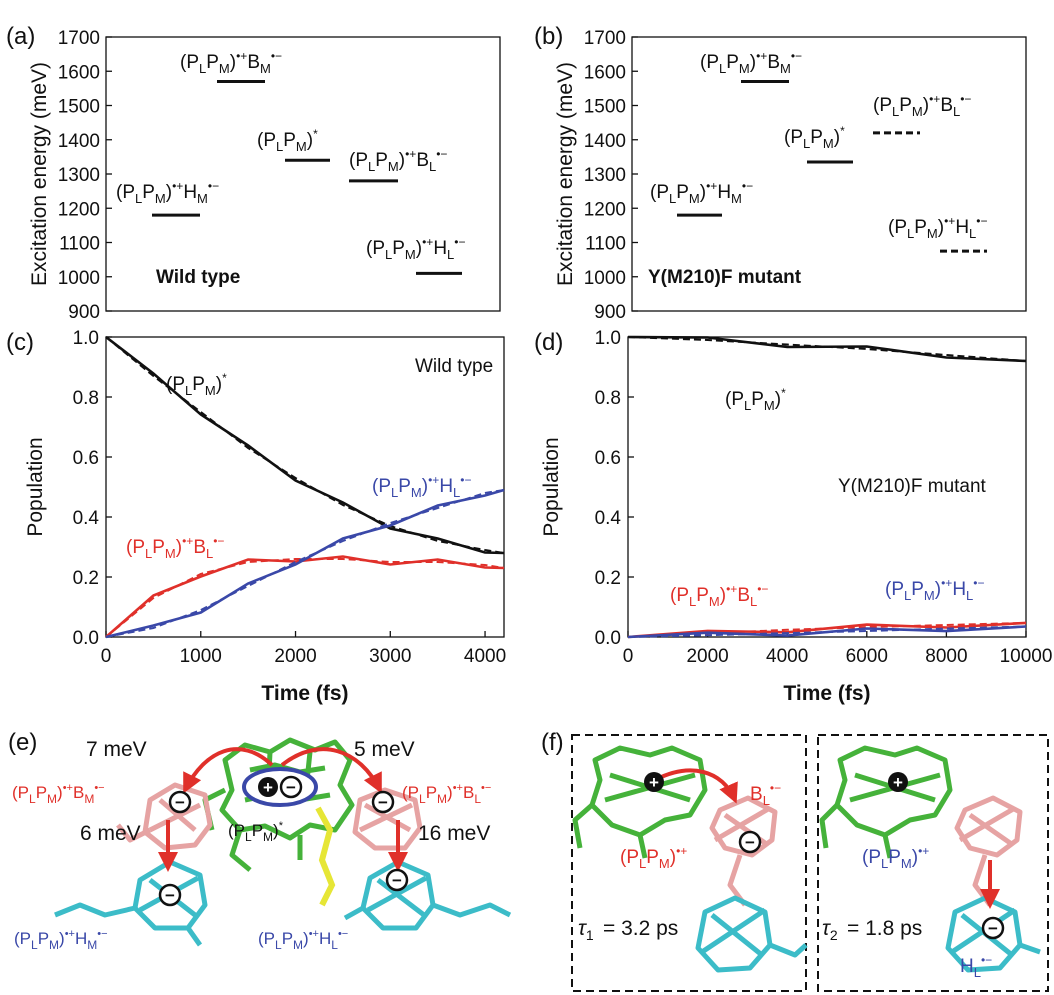 Image resolution: width=1054 pixels, height=995 pixels. What do you see at coordinates (548, 36) in the screenshot?
I see `panel-letter-b: (b)` at bounding box center [548, 36].